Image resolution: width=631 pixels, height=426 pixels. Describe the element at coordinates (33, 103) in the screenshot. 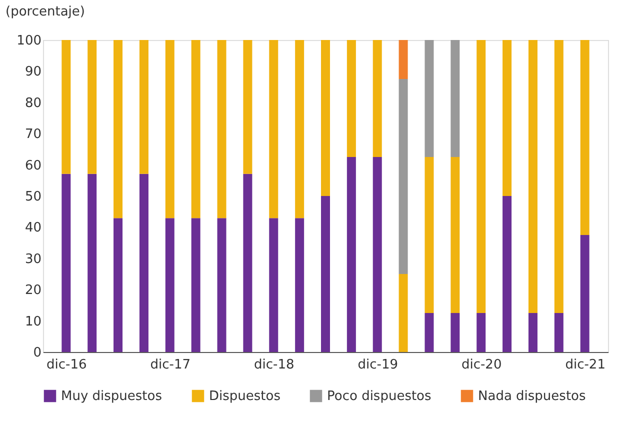

I see `y-tick-label: 80` at that location.